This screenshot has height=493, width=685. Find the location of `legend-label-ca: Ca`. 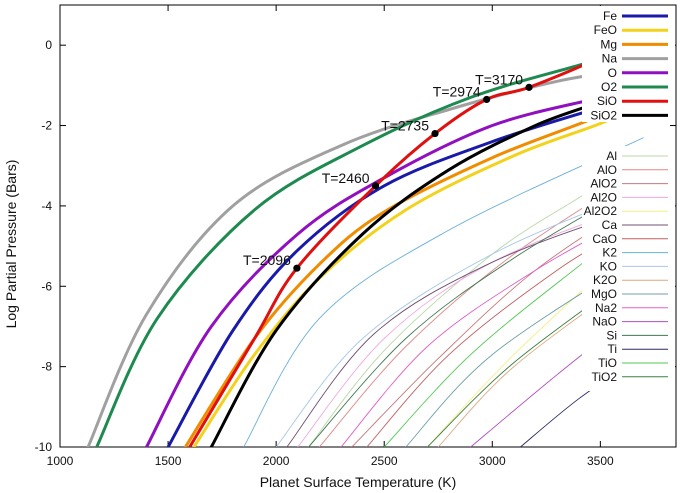

legend-label-ca: Ca is located at coordinates (610, 225).